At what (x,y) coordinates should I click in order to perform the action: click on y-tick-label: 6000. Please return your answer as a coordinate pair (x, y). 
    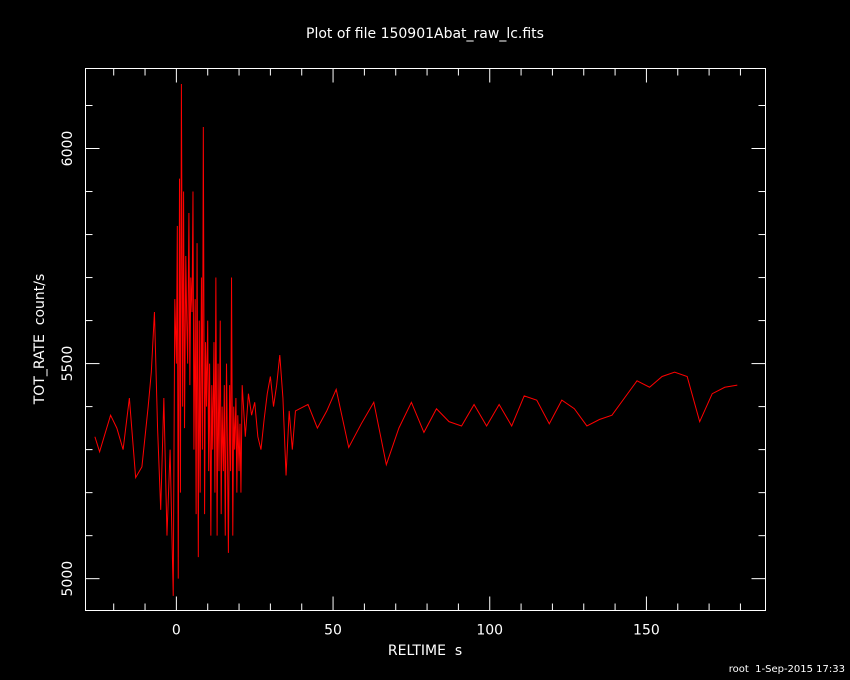
    Looking at the image, I should click on (68, 149).